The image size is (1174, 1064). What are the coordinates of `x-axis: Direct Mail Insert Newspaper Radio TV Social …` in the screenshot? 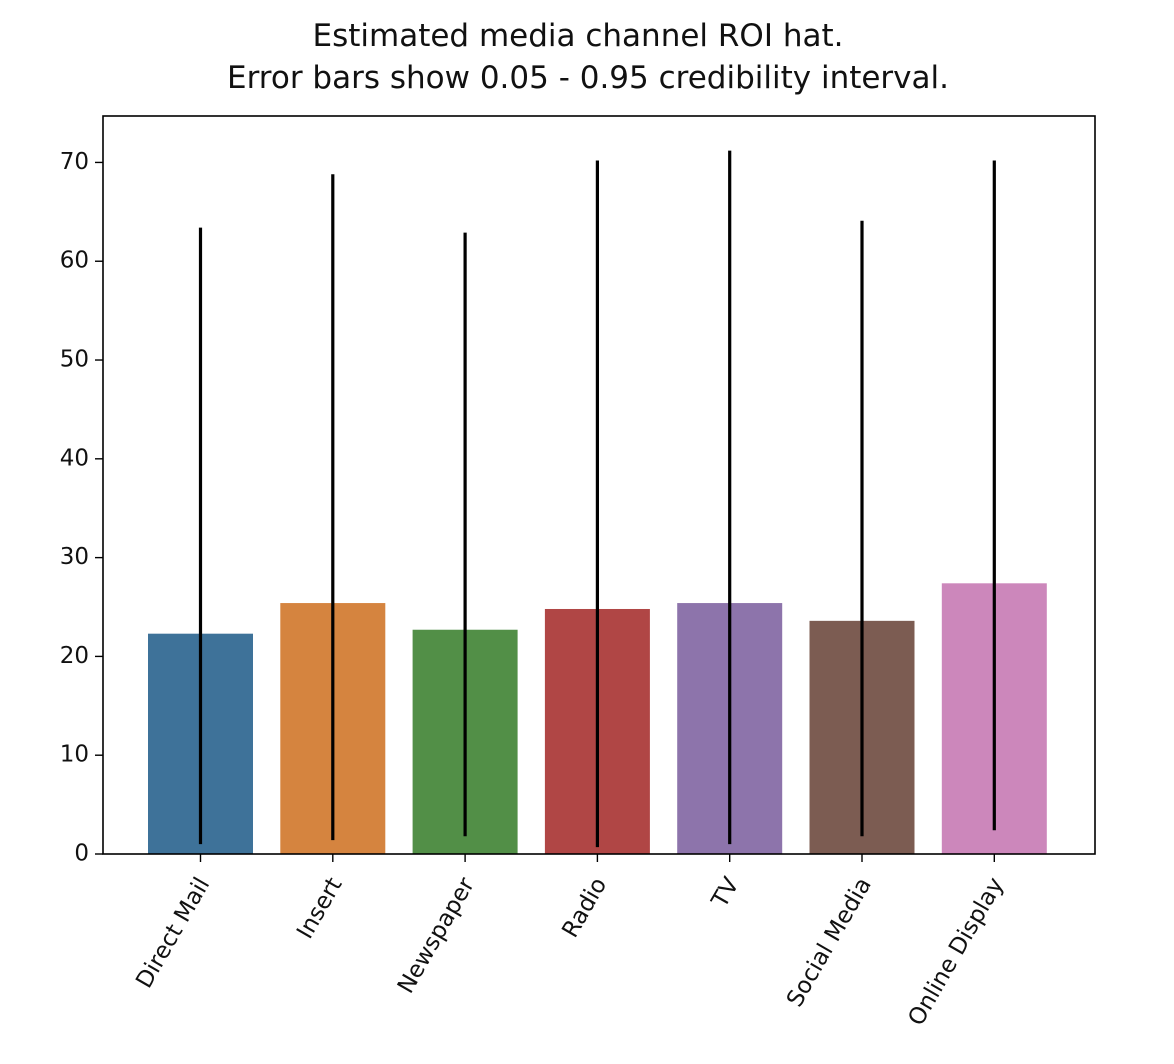 It's located at (570, 942).